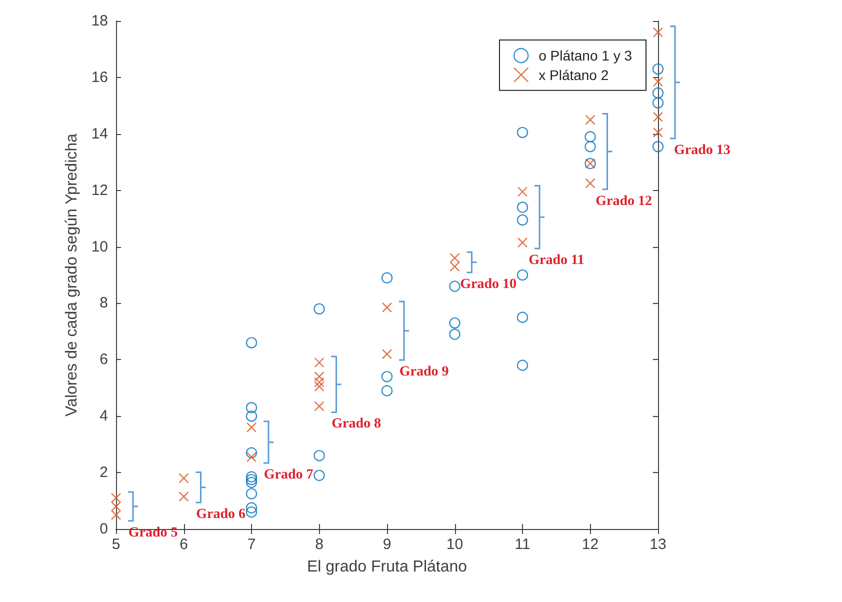 The image size is (842, 602). What do you see at coordinates (153, 532) in the screenshot?
I see `annotation: Grado 5` at bounding box center [153, 532].